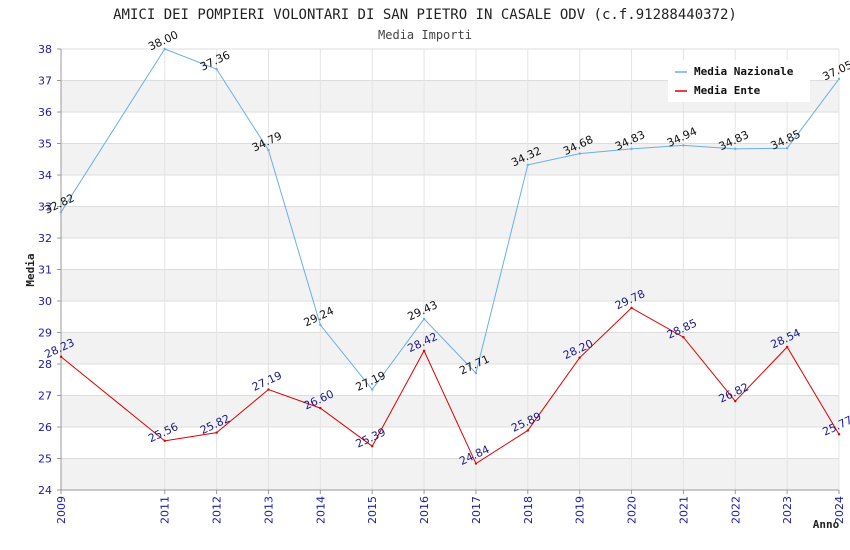 Image resolution: width=850 pixels, height=550 pixels. Describe the element at coordinates (45, 175) in the screenshot. I see `y-tick-label: 34` at that location.